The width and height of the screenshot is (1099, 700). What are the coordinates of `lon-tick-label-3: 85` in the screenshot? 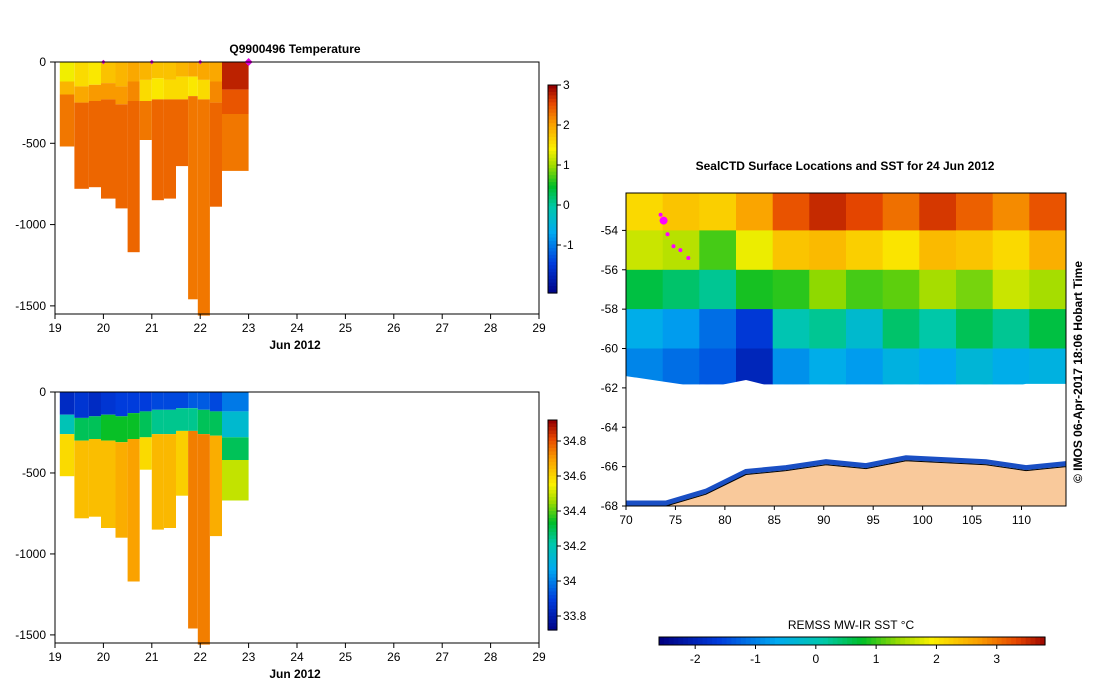 It's located at (775, 520).